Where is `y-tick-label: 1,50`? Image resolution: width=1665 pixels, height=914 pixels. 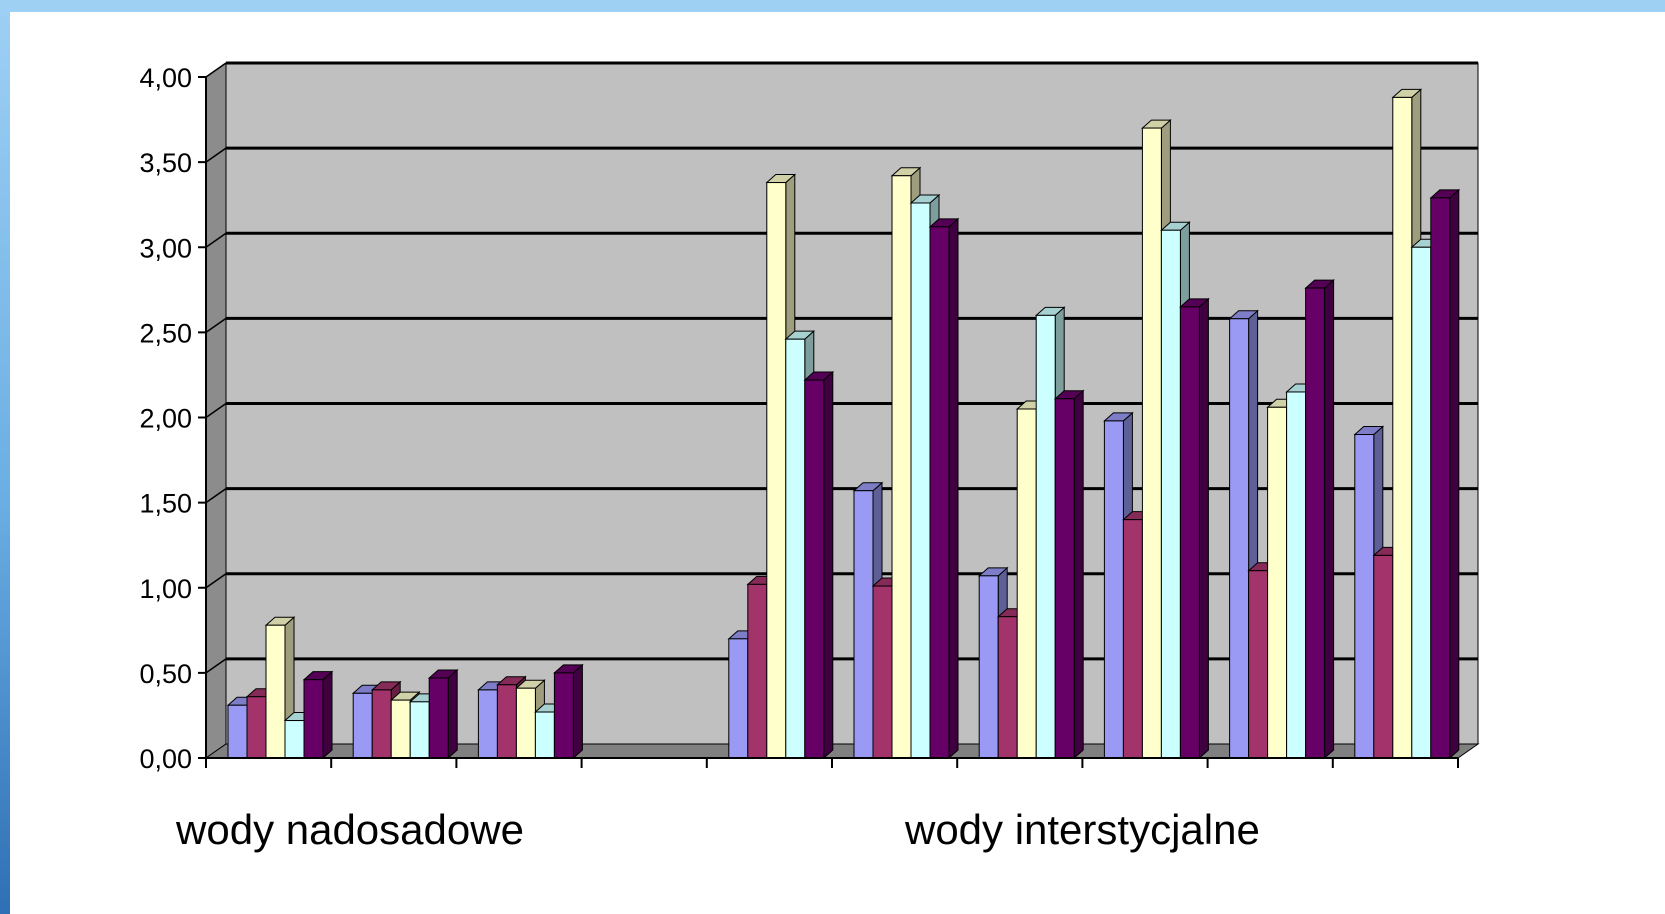 y-tick-label: 1,50 is located at coordinates (165, 504).